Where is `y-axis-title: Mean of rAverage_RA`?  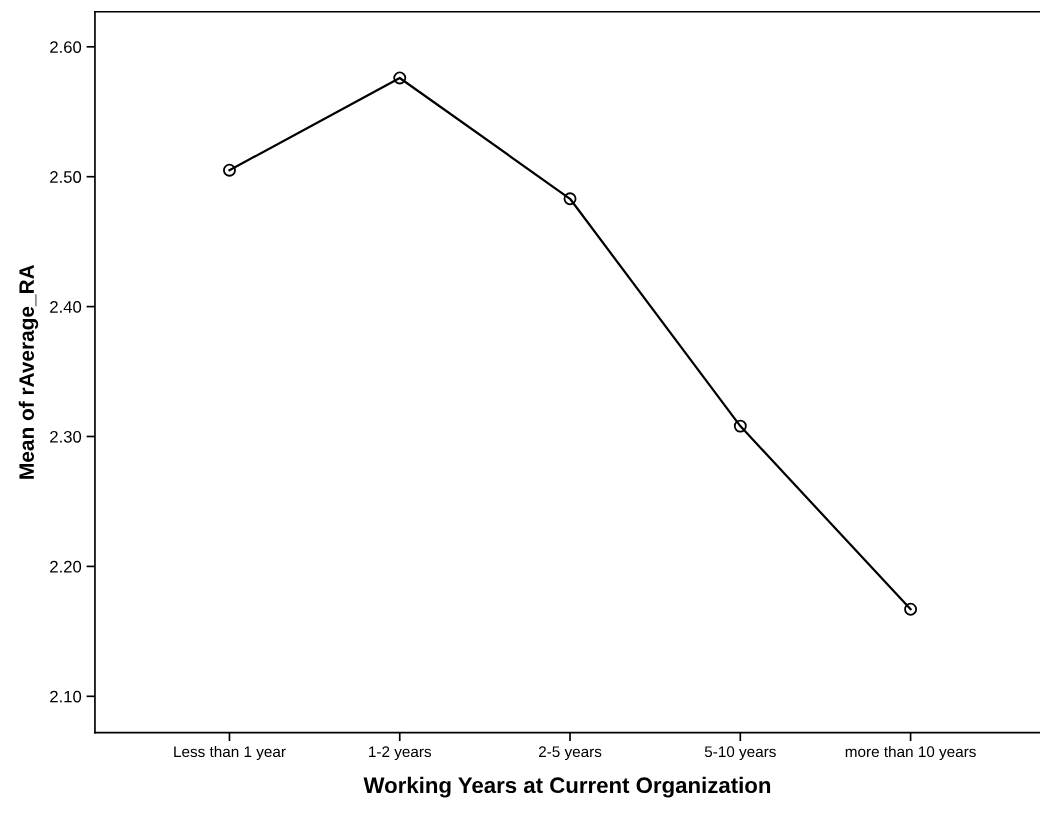
y-axis-title: Mean of rAverage_RA is located at coordinates (28, 371).